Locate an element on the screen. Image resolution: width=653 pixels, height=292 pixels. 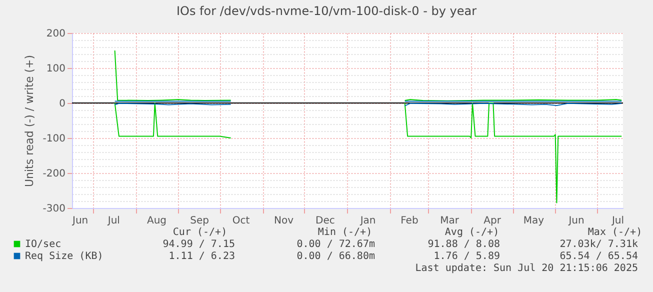
x-tick-label: Jan is located at coordinates (367, 221).